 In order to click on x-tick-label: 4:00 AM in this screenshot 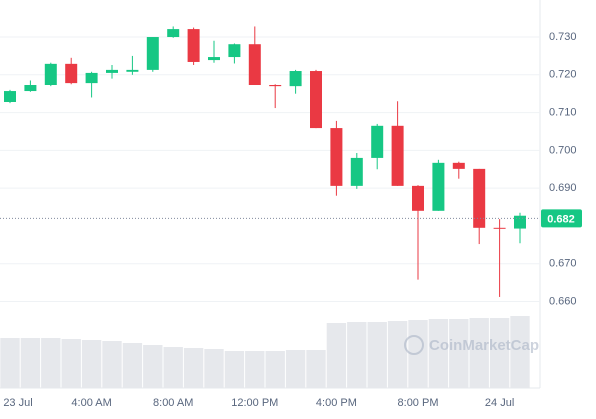, I will do `click(91, 403)`.